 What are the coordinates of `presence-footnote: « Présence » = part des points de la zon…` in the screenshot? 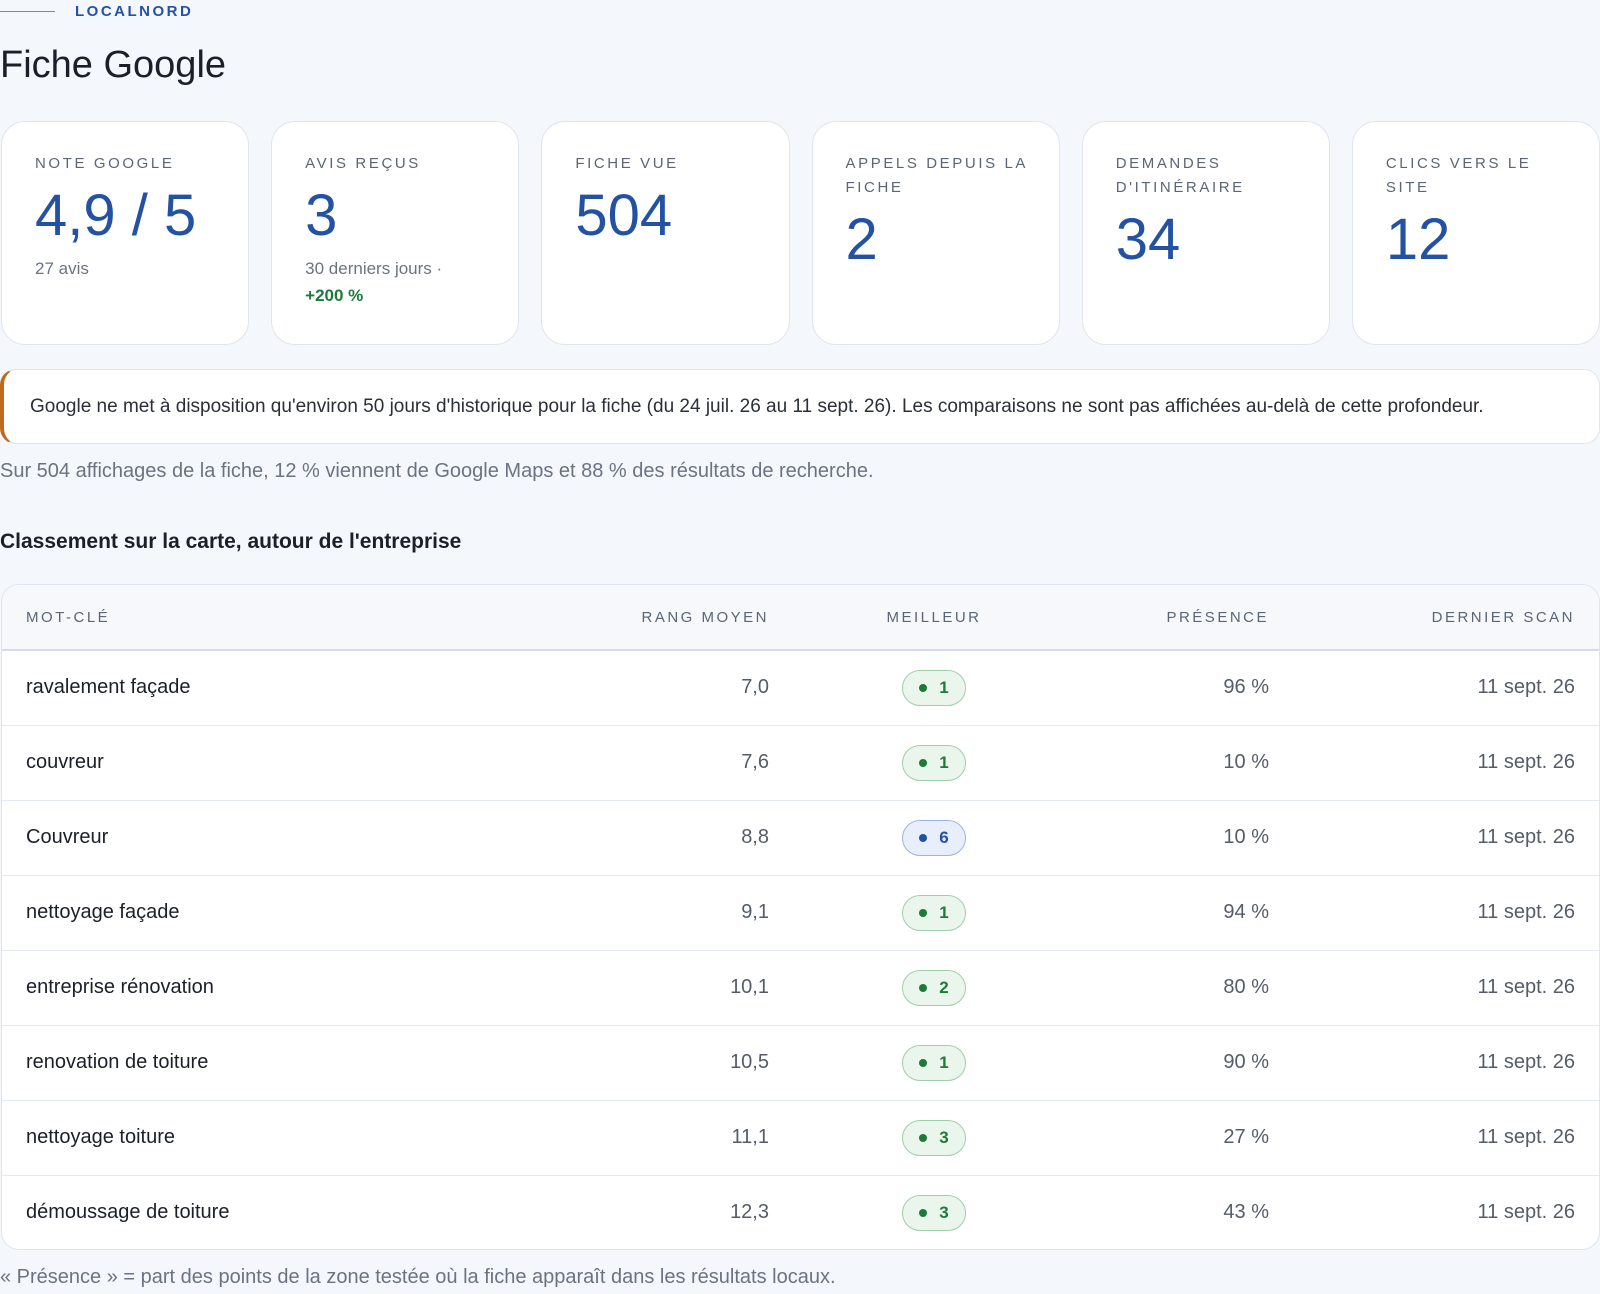 It's located at (418, 1277).